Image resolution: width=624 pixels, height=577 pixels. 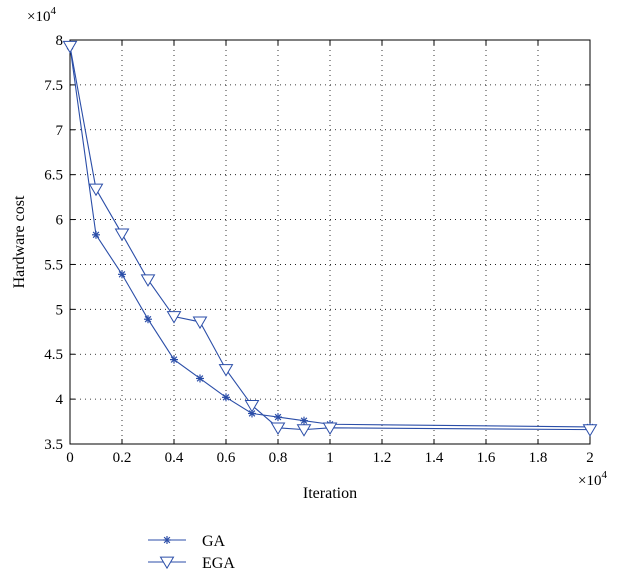 I want to click on x-tick-label: 1, so click(x=330, y=458).